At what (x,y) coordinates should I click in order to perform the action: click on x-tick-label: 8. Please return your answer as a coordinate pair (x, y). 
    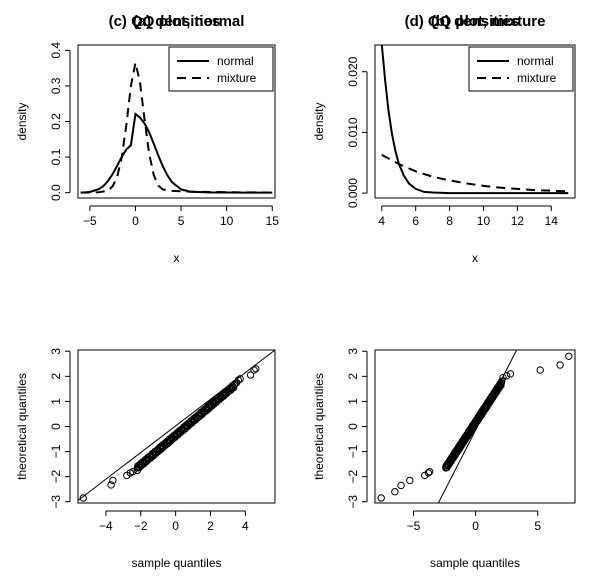
    Looking at the image, I should click on (449, 221).